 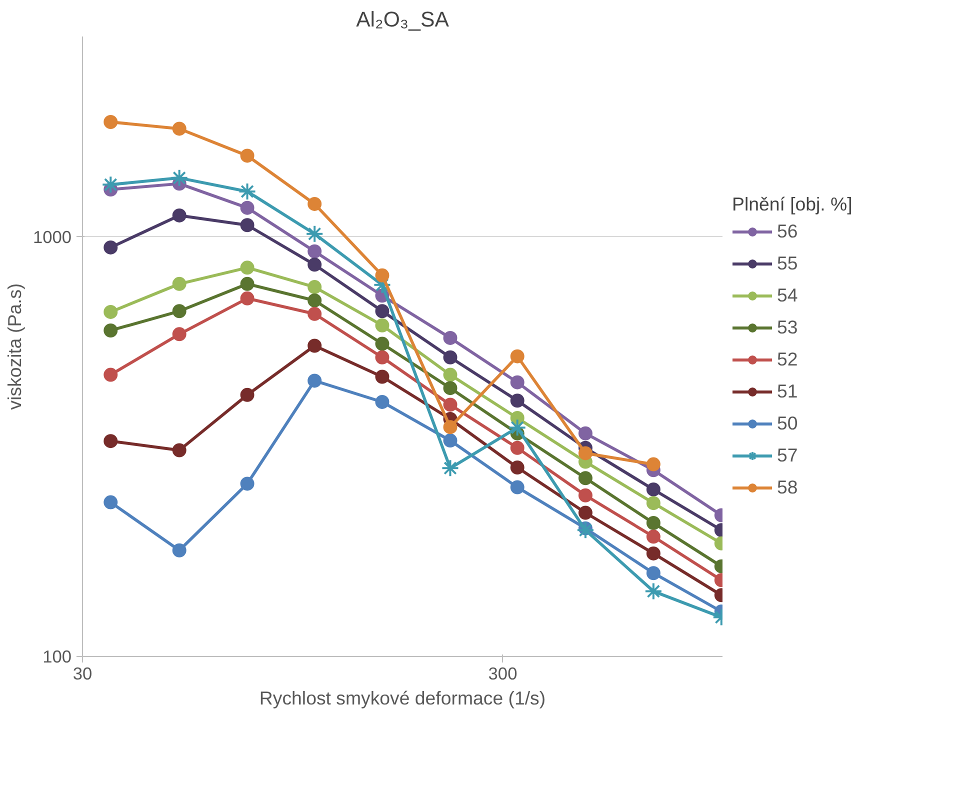 I want to click on legend-label: 53, so click(x=787, y=327).